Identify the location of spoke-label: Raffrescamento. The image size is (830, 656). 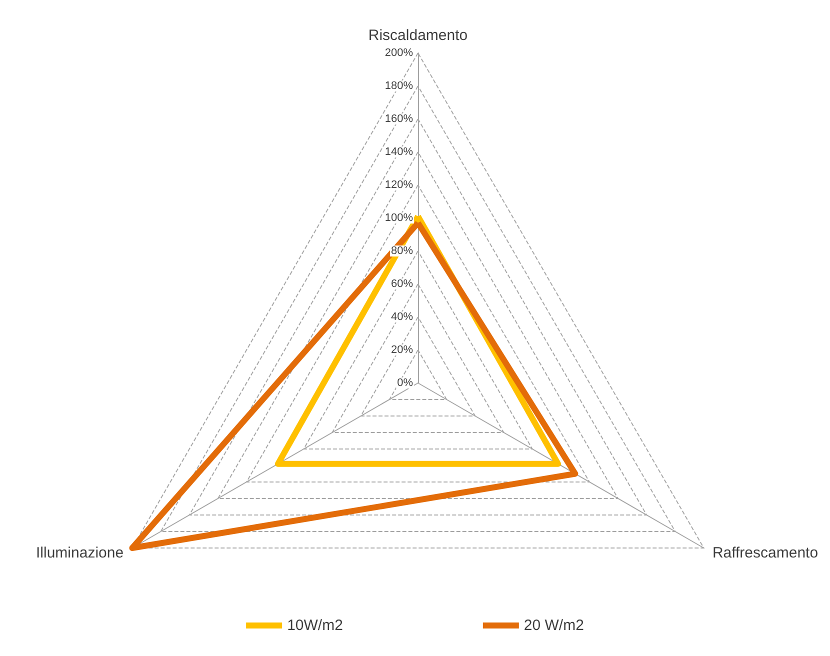
(765, 553).